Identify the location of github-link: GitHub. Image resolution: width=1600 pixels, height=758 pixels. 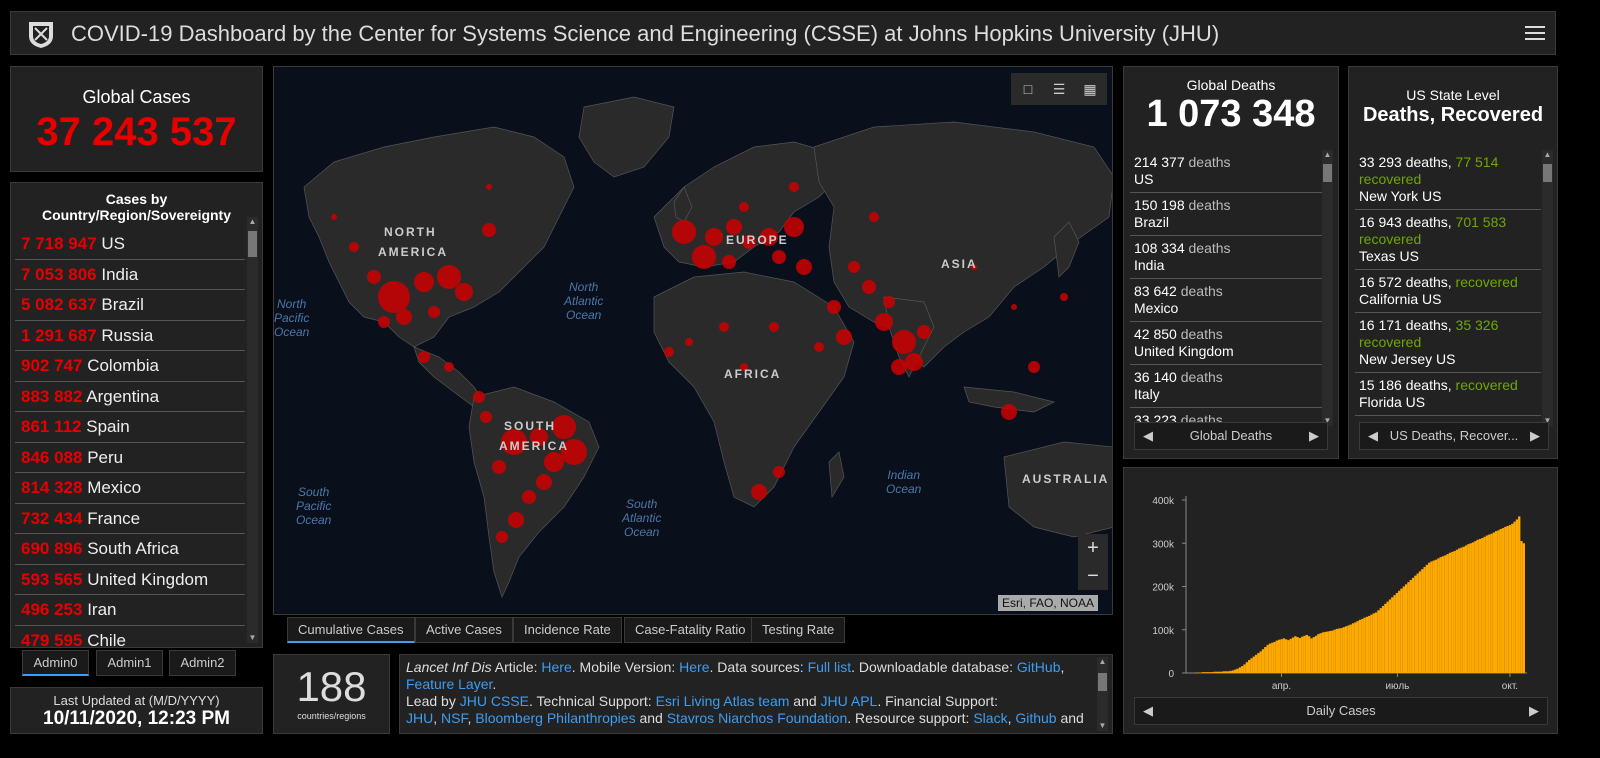
(1038, 667).